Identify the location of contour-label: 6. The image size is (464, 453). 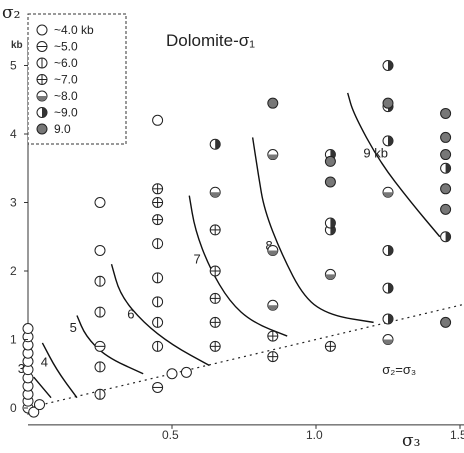
(130, 313).